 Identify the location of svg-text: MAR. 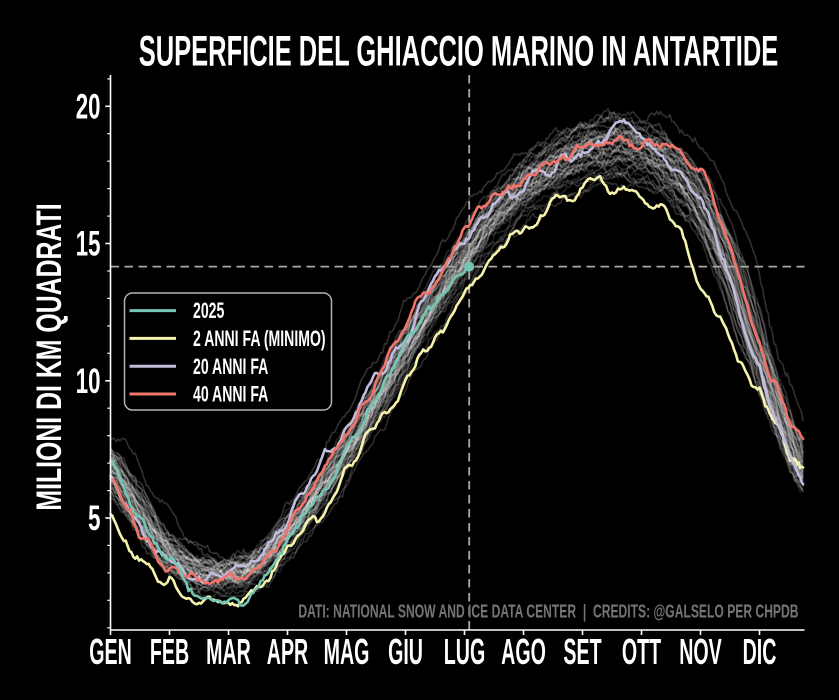
(228, 653).